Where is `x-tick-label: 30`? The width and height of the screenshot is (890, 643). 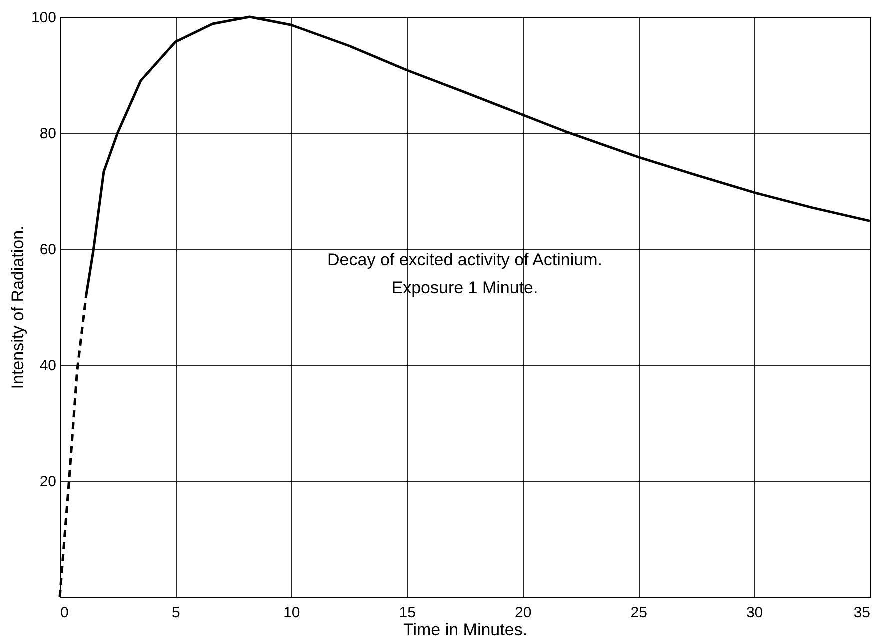 x-tick-label: 30 is located at coordinates (755, 613).